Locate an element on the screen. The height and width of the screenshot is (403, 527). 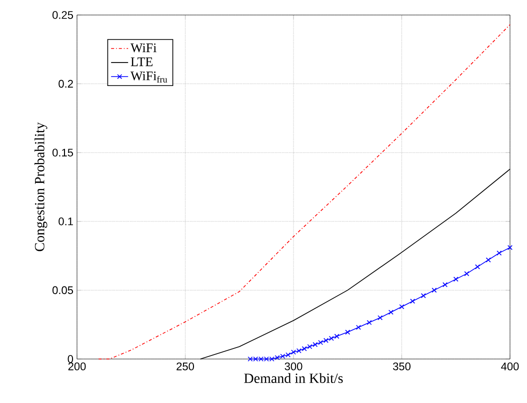
y-tick-label: 0.25 is located at coordinates (63, 15).